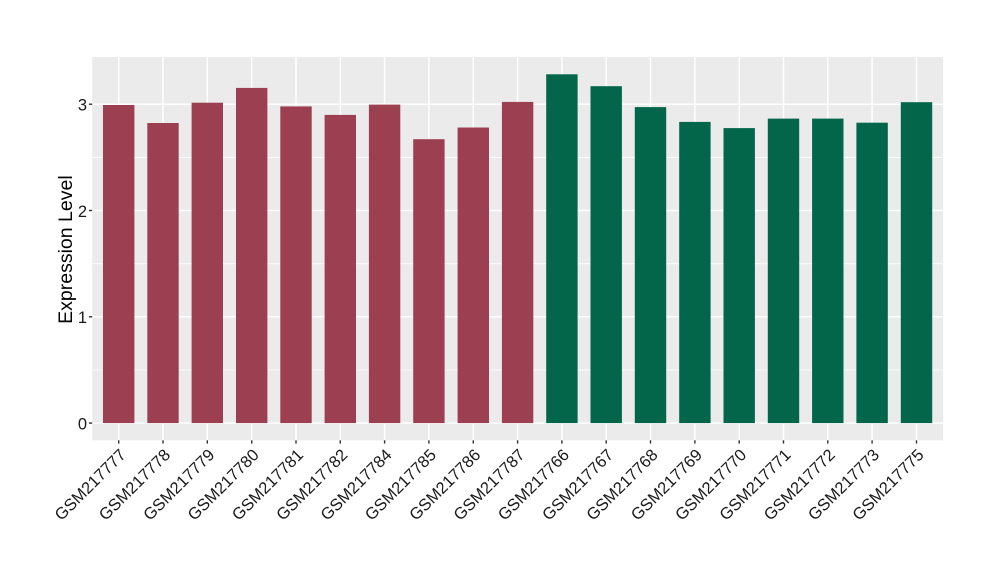 This screenshot has height=585, width=1000. I want to click on svg-text: Expression Level, so click(66, 249).